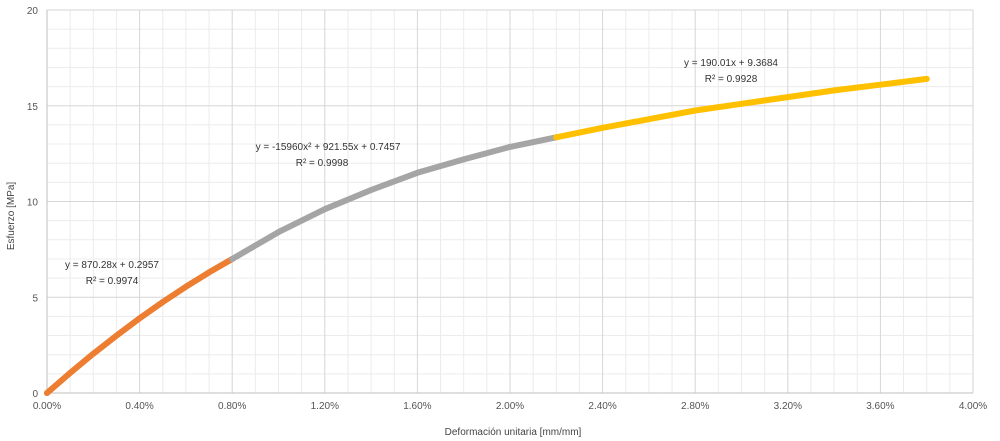 The image size is (1000, 441). Describe the element at coordinates (33, 203) in the screenshot. I see `y-tick-label: 10` at that location.